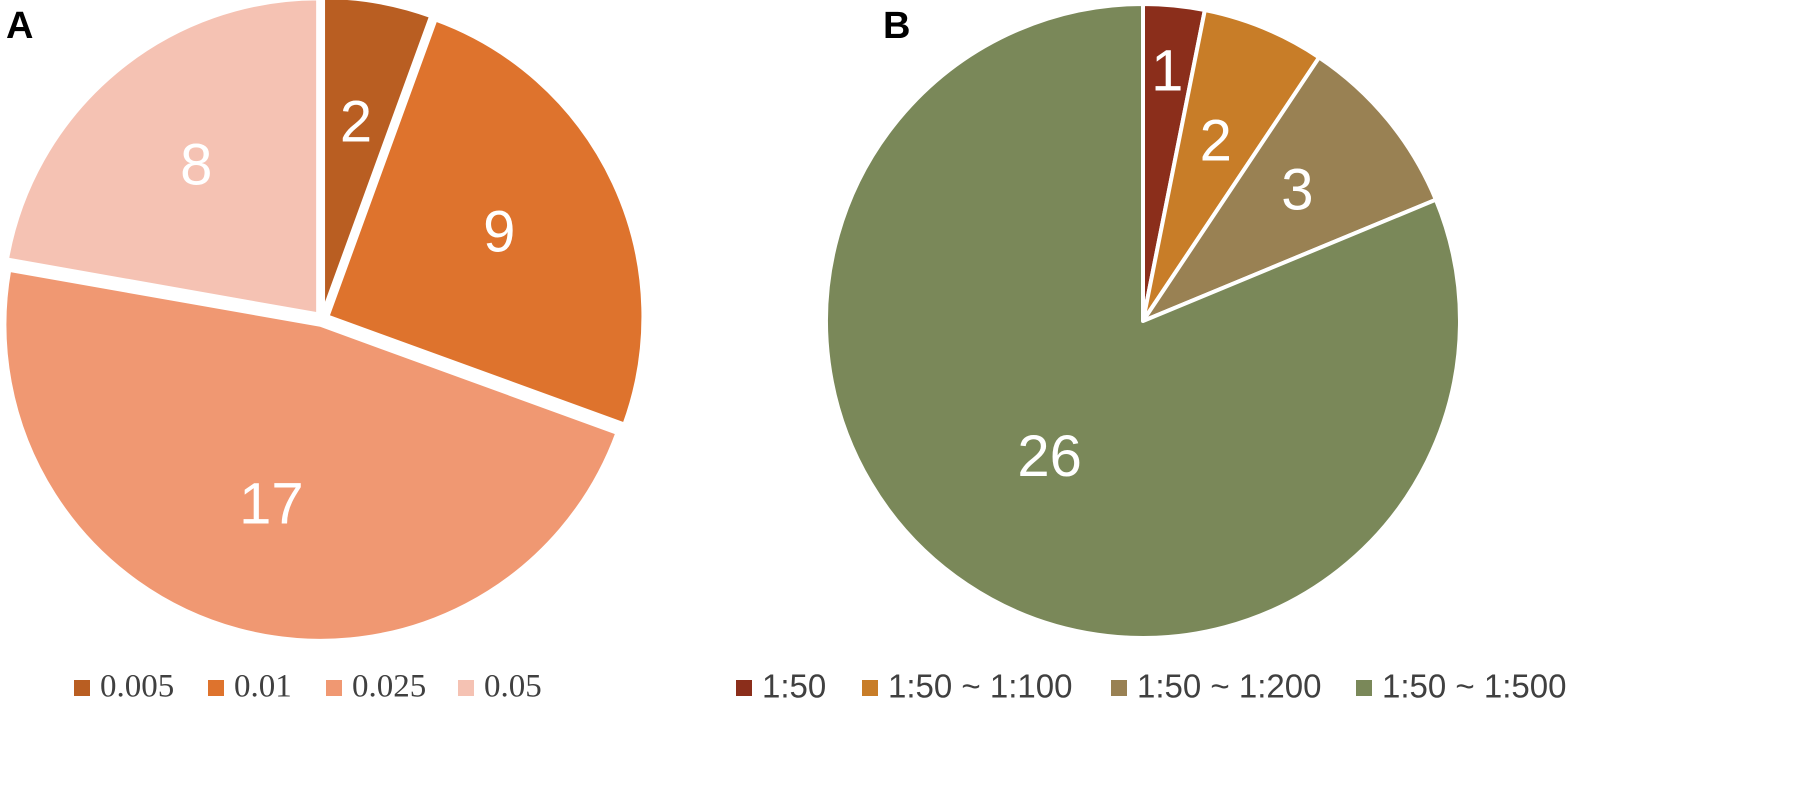 Image resolution: width=1807 pixels, height=812 pixels. I want to click on legend-label: 1:50 ~ 1:200, so click(1229, 686).